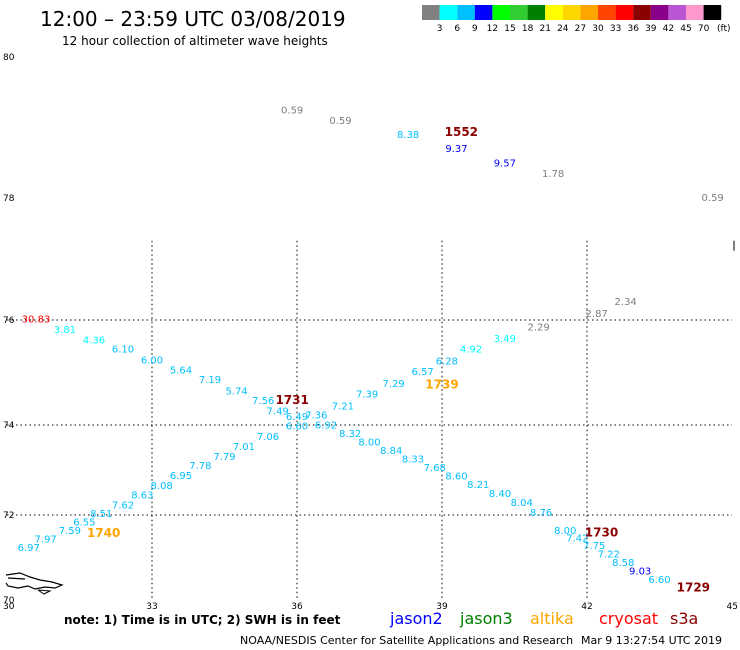 This screenshot has width=740, height=650. What do you see at coordinates (685, 29) in the screenshot?
I see `scale-label: 45` at bounding box center [685, 29].